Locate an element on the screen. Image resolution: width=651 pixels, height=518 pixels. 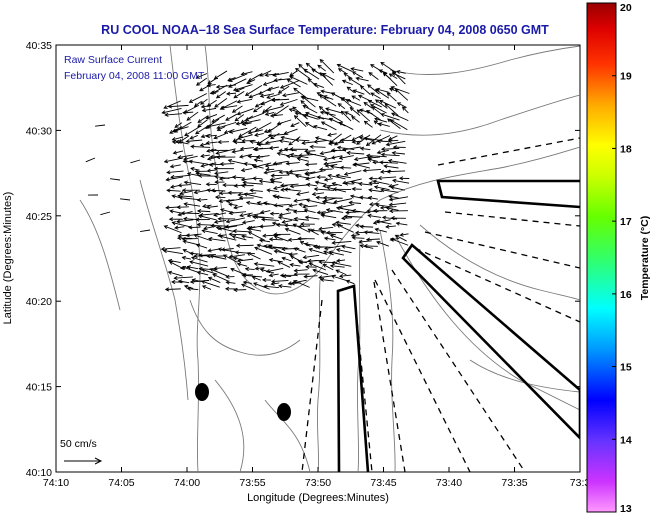
colorbar-tick-label: 13 is located at coordinates (626, 509).